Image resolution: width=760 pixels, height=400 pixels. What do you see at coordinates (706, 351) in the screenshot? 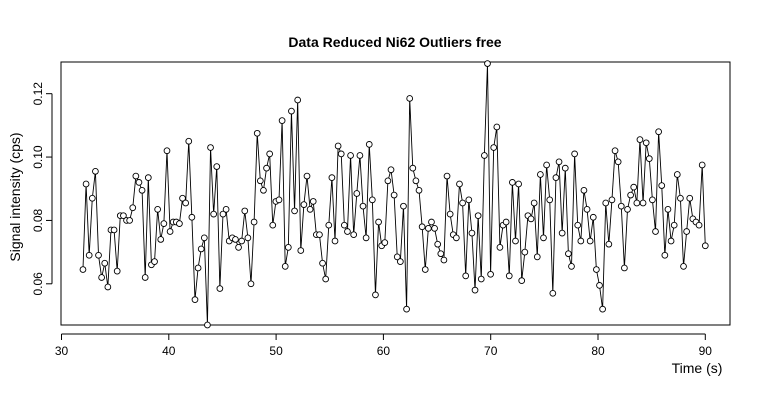
I see `x-tick-label: 90` at bounding box center [706, 351].